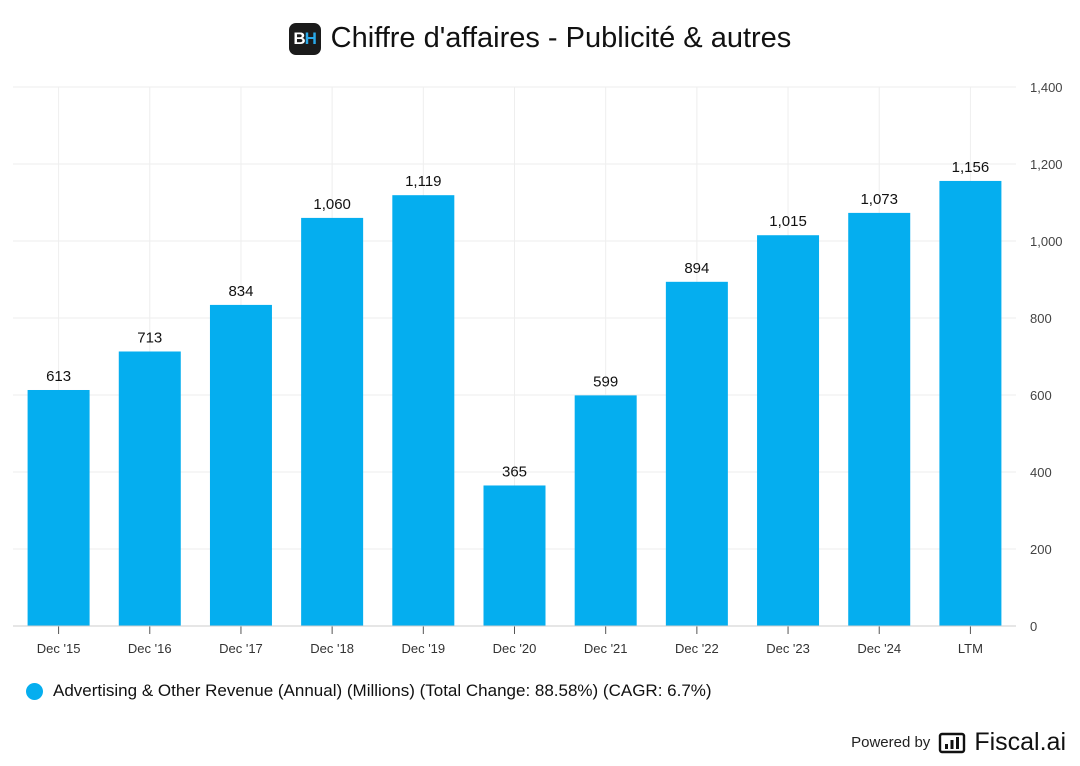 The height and width of the screenshot is (766, 1080). I want to click on data-label: 1,015, so click(788, 221).